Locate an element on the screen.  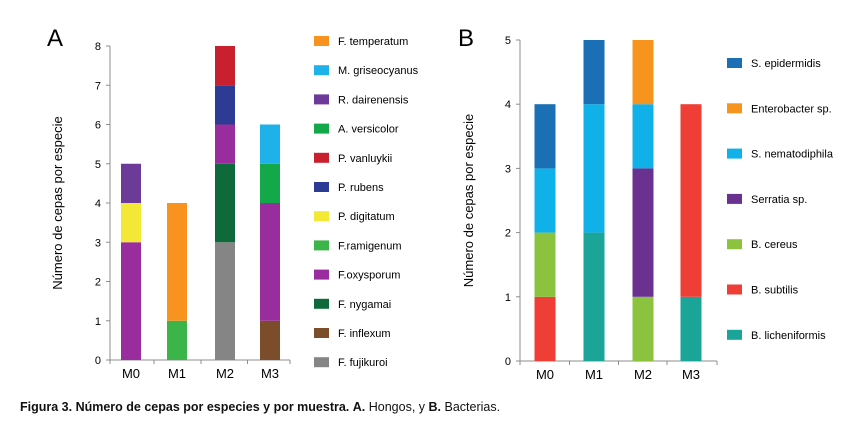
y-tick-label: 8 is located at coordinates (98, 47).